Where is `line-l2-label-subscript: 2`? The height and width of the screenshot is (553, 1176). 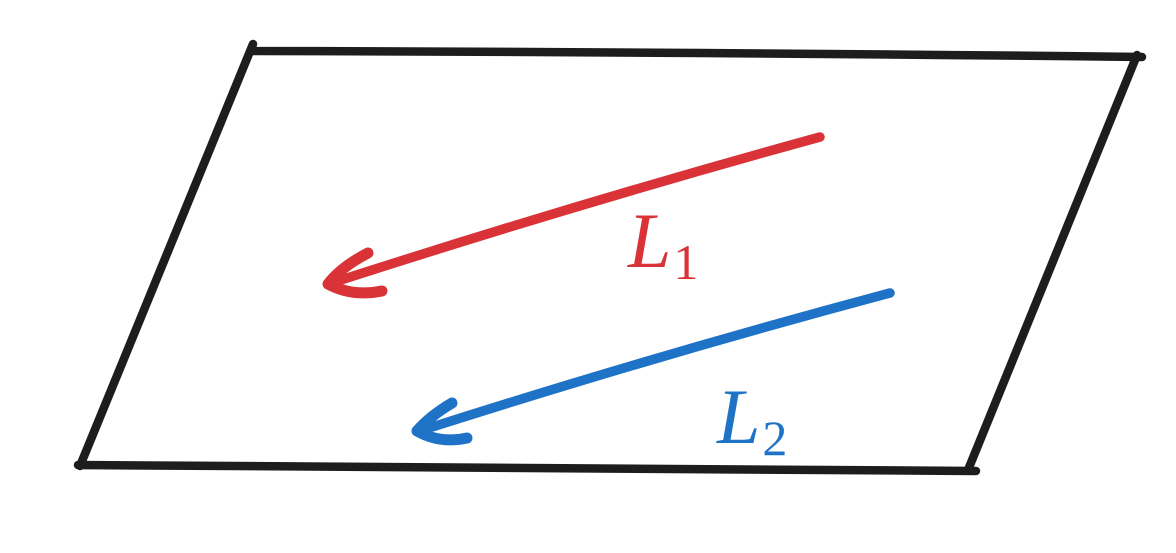 line-l2-label-subscript: 2 is located at coordinates (774, 438).